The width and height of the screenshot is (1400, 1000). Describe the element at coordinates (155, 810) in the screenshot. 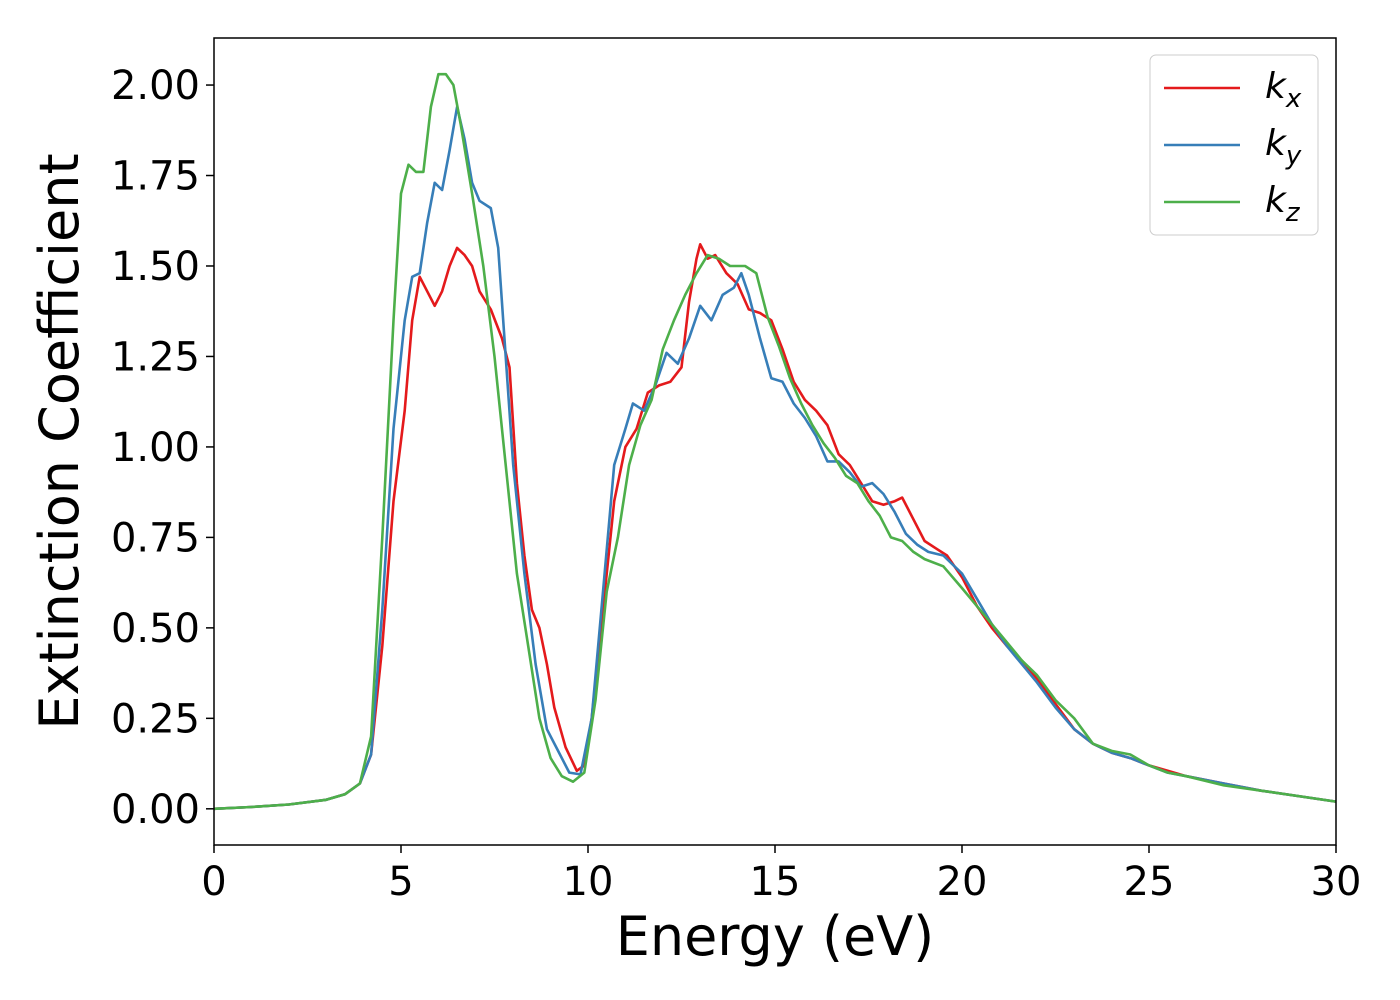

I see `y-tick-label: 0.00` at that location.